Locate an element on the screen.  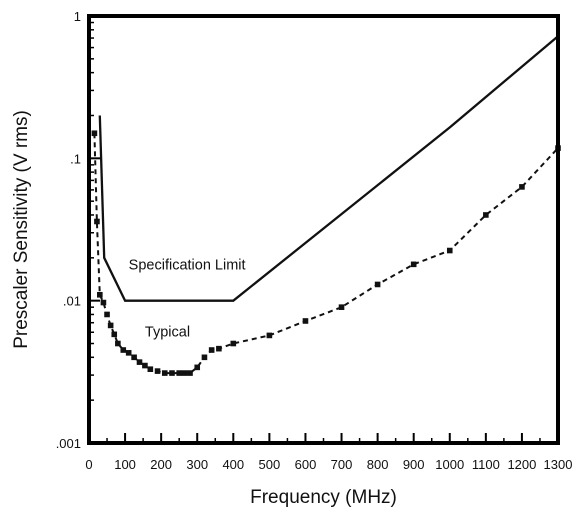
y-axis-title: Prescaler Sensitivity (V rms) is located at coordinates (21, 229).